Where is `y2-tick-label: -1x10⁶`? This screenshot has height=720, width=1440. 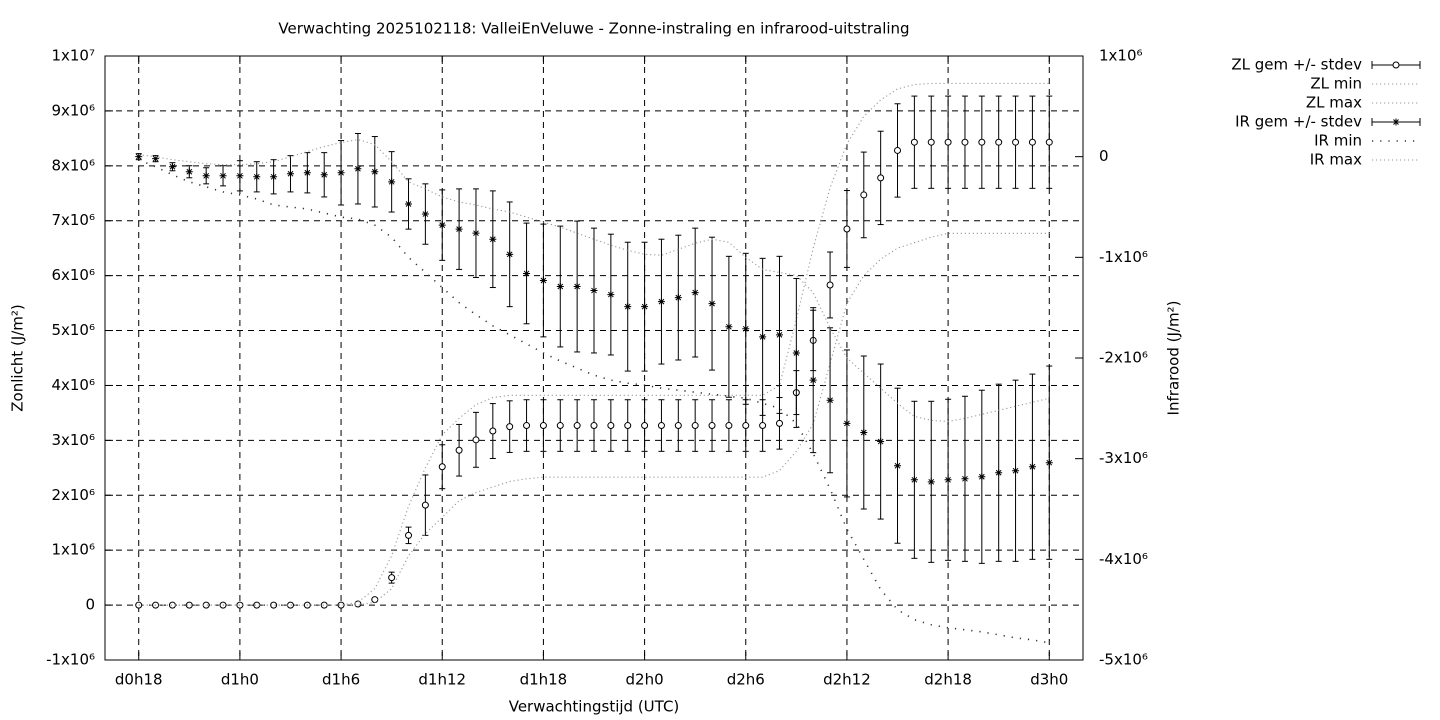 y2-tick-label: -1x10⁶ is located at coordinates (1123, 257).